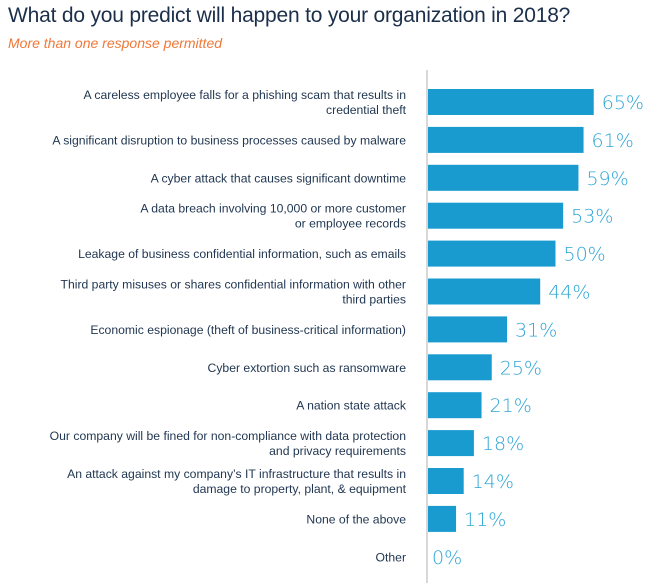  Describe the element at coordinates (493, 482) in the screenshot. I see `value-label-10: 14%` at that location.